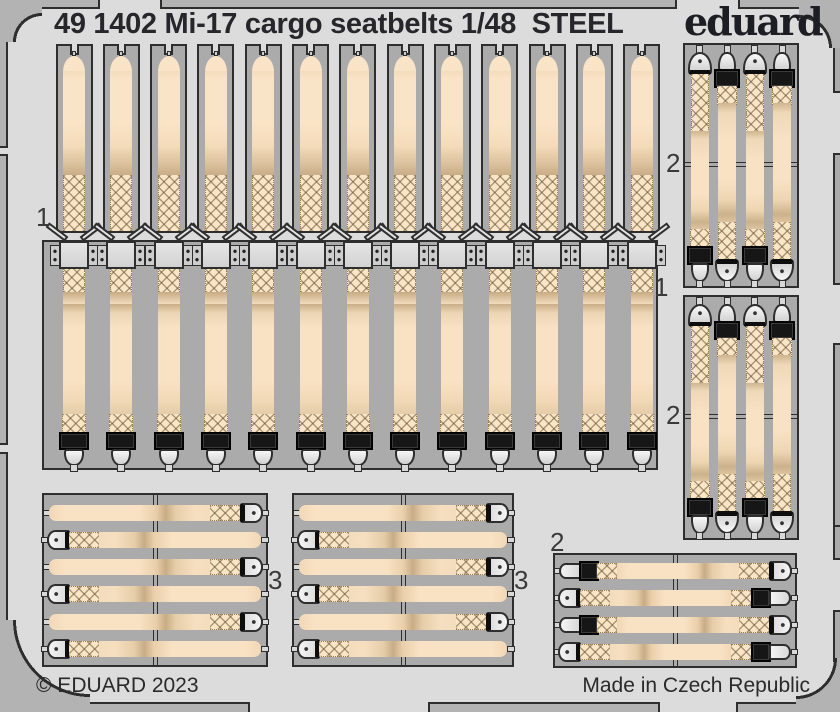 The height and width of the screenshot is (712, 840). I want to click on fret-label-bottom-right: 2, so click(557, 542).